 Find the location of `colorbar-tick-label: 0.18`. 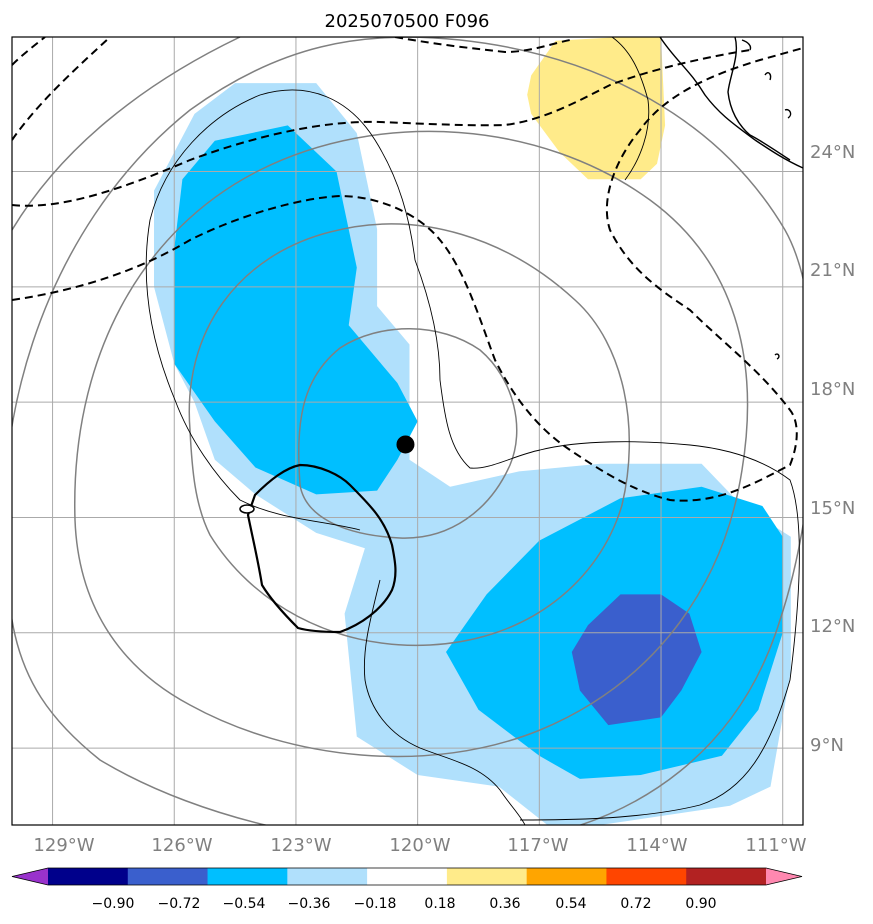

colorbar-tick-label: 0.18 is located at coordinates (439, 904).